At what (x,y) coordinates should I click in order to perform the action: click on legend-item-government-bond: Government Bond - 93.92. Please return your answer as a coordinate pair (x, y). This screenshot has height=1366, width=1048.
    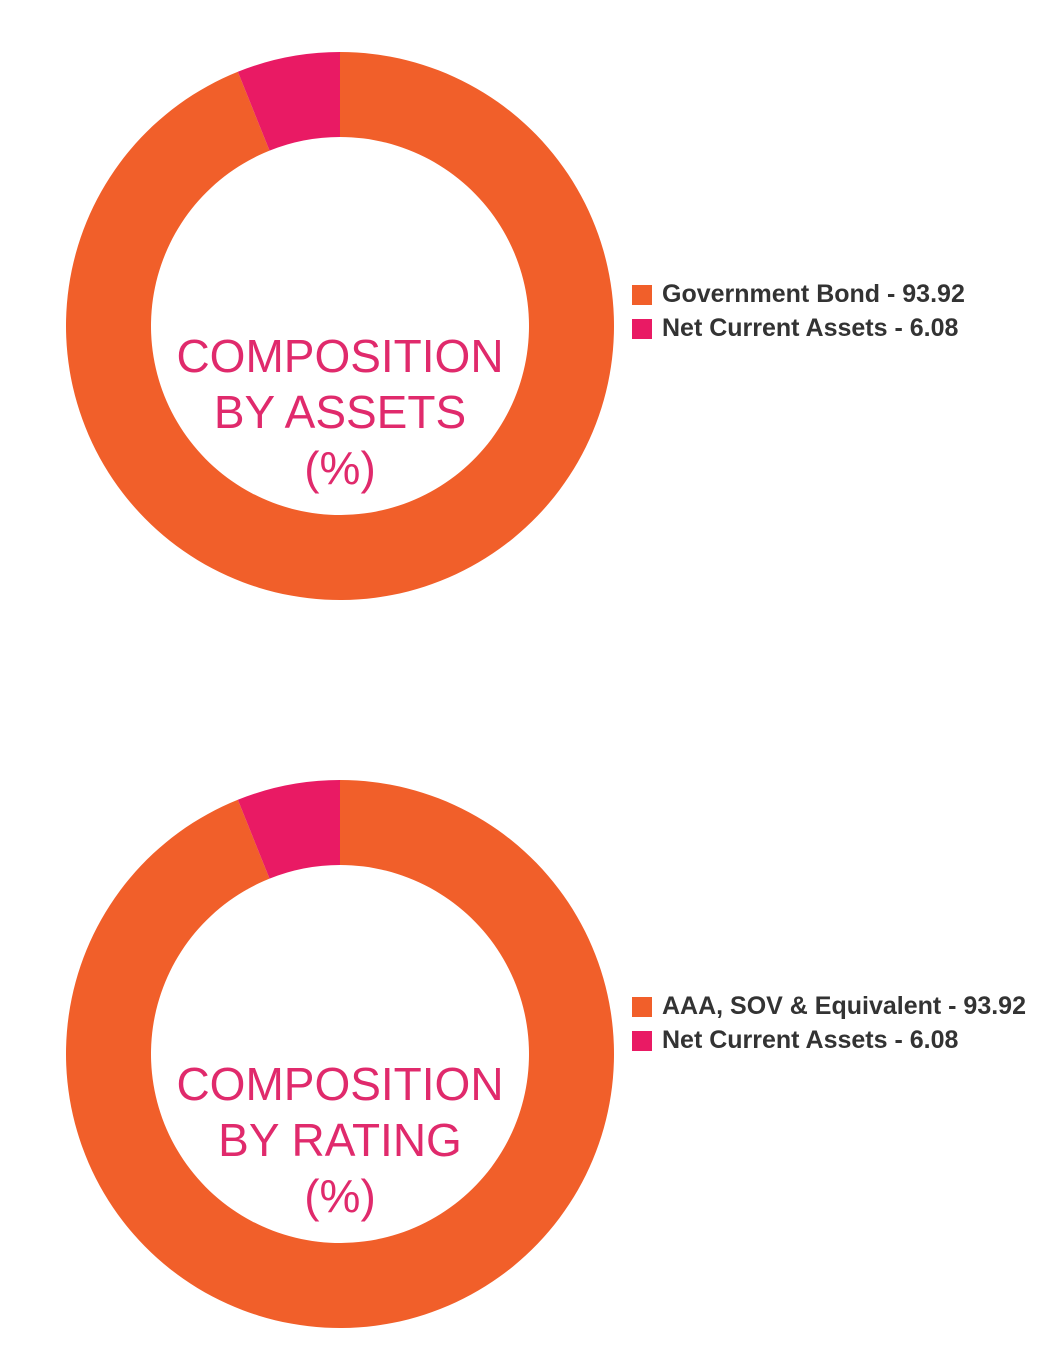
    Looking at the image, I should click on (832, 294).